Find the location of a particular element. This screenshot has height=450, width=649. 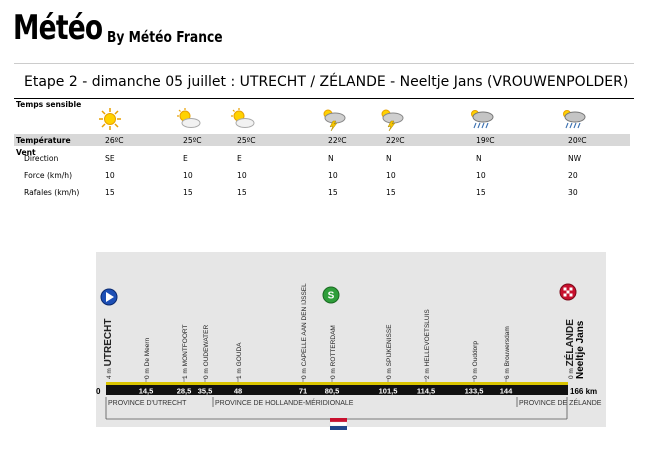

km-end: 166 km is located at coordinates (583, 391).